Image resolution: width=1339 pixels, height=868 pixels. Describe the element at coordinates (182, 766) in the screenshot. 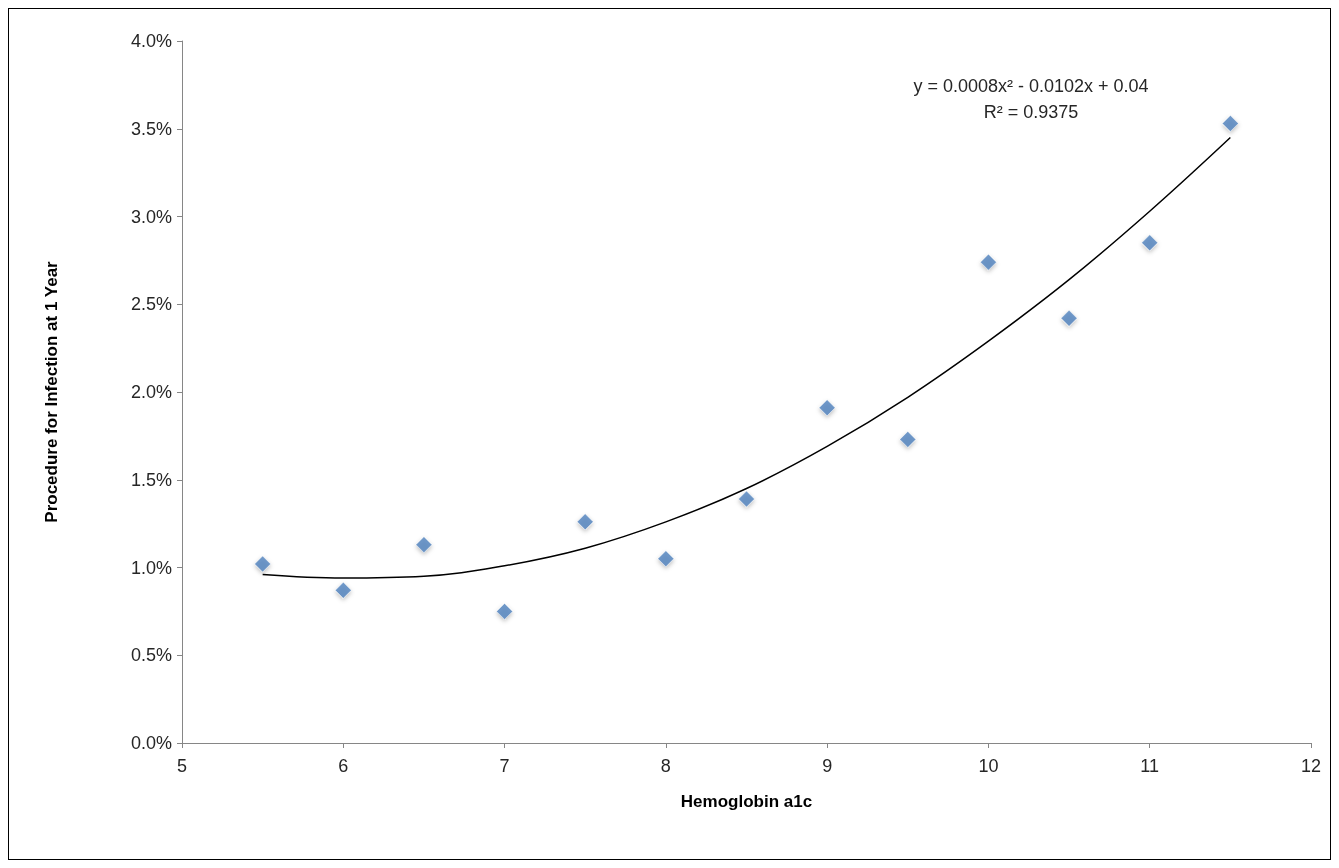

I see `x-tick-label: 5` at that location.